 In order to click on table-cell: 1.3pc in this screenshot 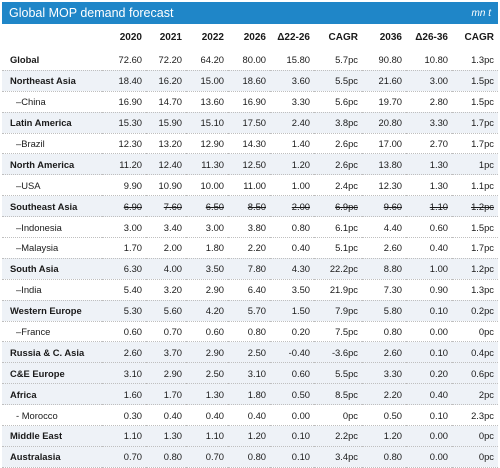, I will do `click(475, 60)`.